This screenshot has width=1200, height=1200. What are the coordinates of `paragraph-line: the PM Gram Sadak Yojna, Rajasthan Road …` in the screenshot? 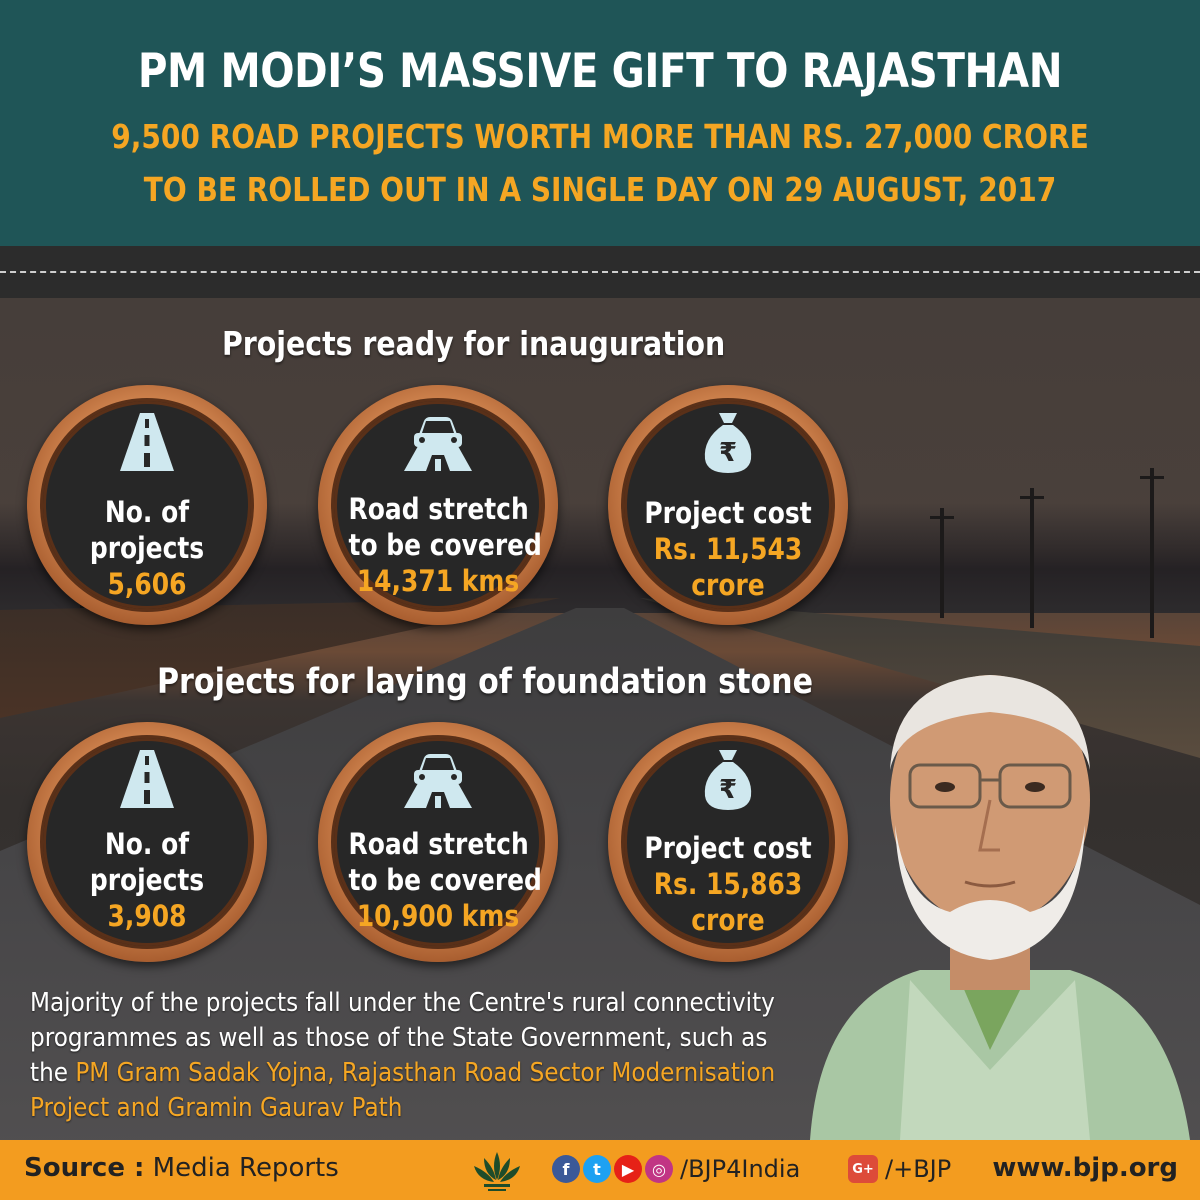 It's located at (421, 1073).